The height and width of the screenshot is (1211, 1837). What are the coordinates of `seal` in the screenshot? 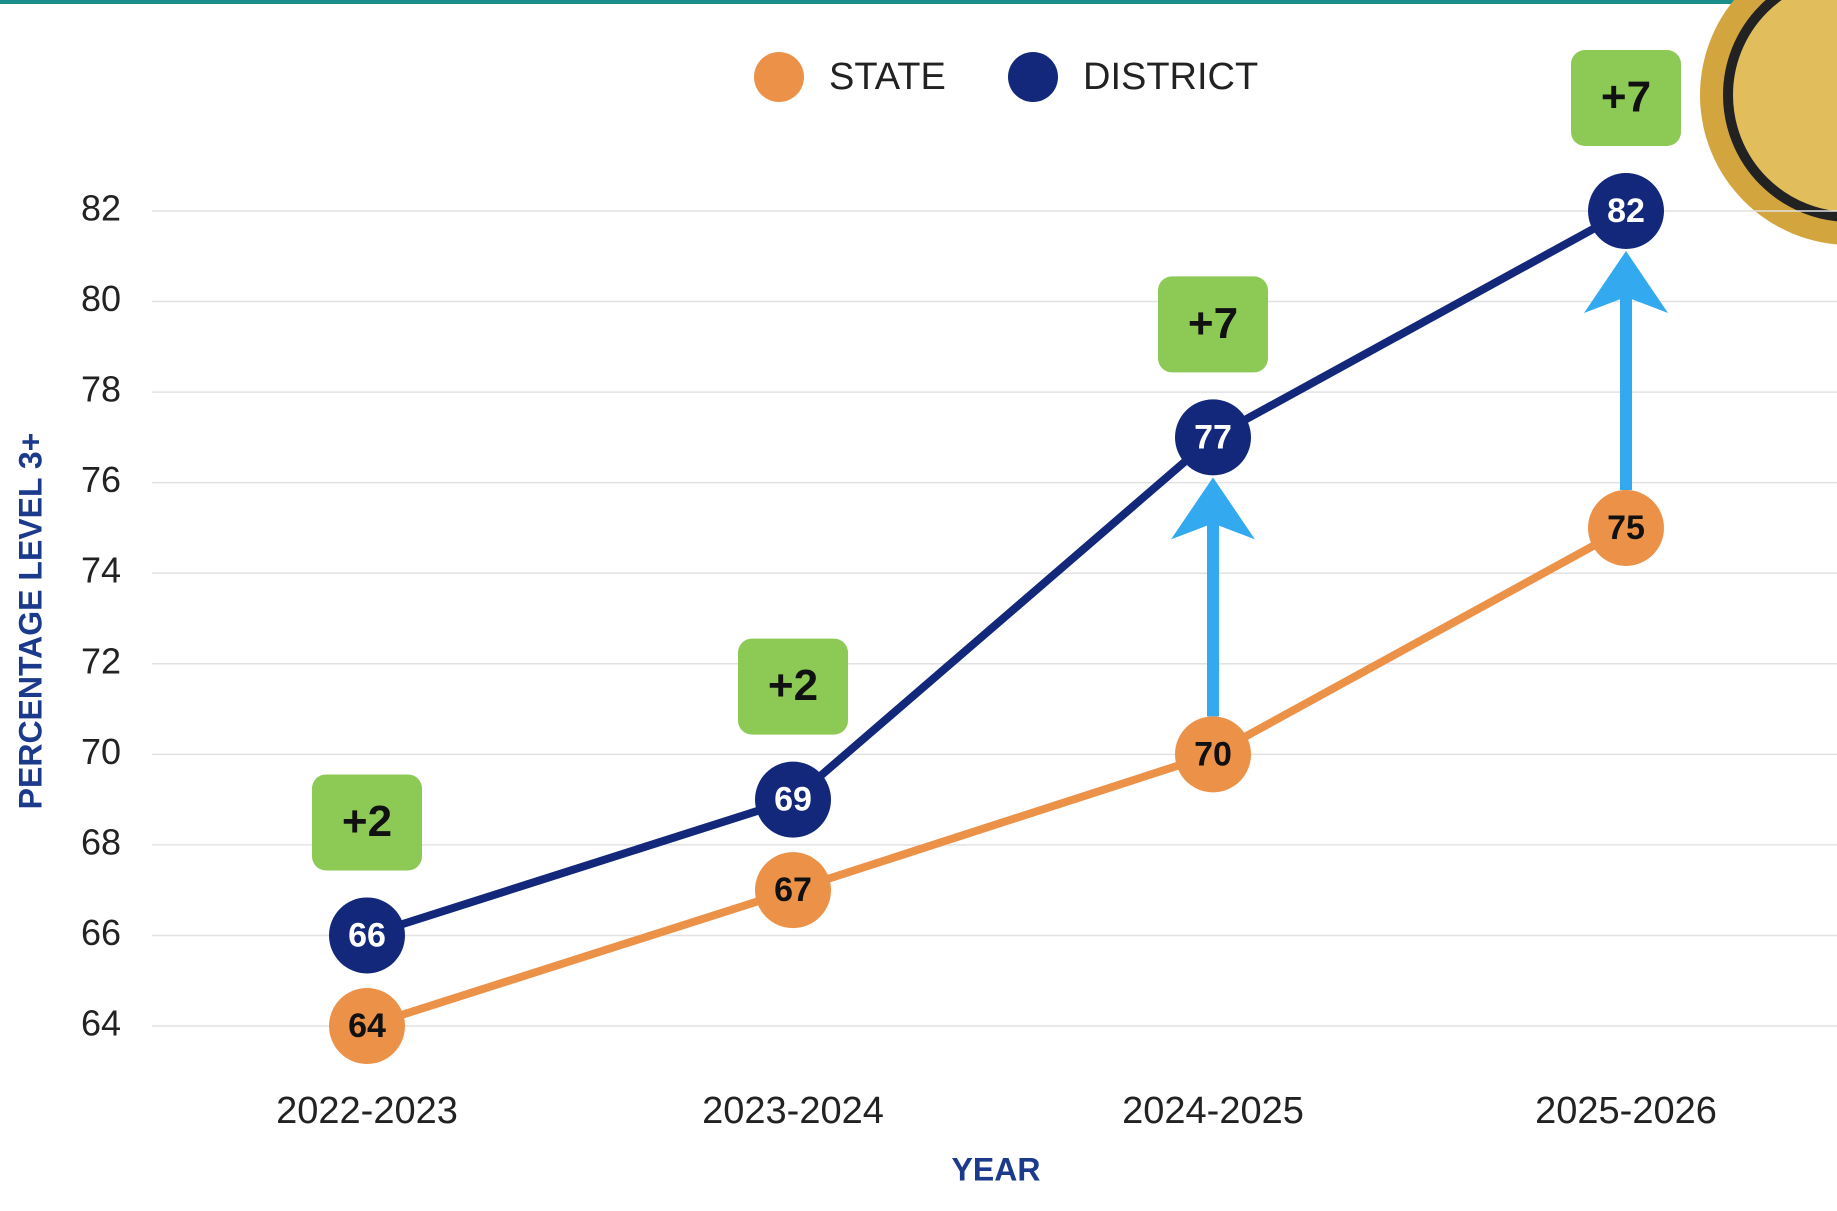 It's located at (1768, 122).